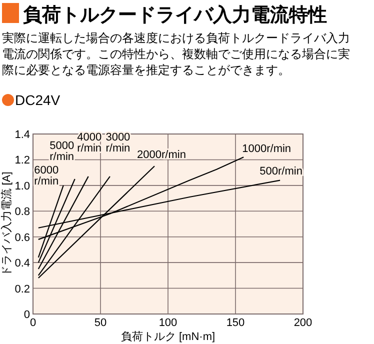 The width and height of the screenshot is (374, 344). What do you see at coordinates (168, 323) in the screenshot?
I see `x-tick-label: 100` at bounding box center [168, 323].